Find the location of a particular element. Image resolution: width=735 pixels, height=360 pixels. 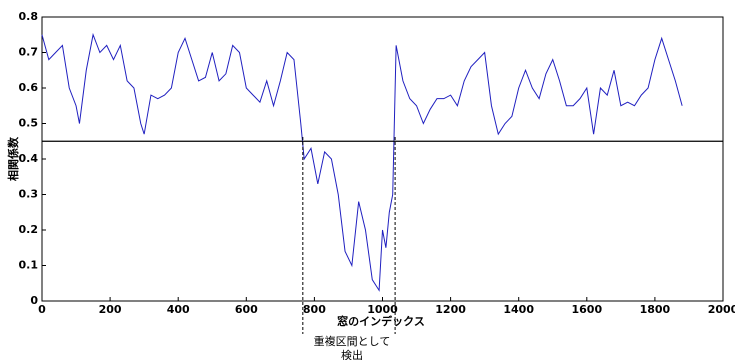

y-tick-label: 0.2 is located at coordinates (29, 229).